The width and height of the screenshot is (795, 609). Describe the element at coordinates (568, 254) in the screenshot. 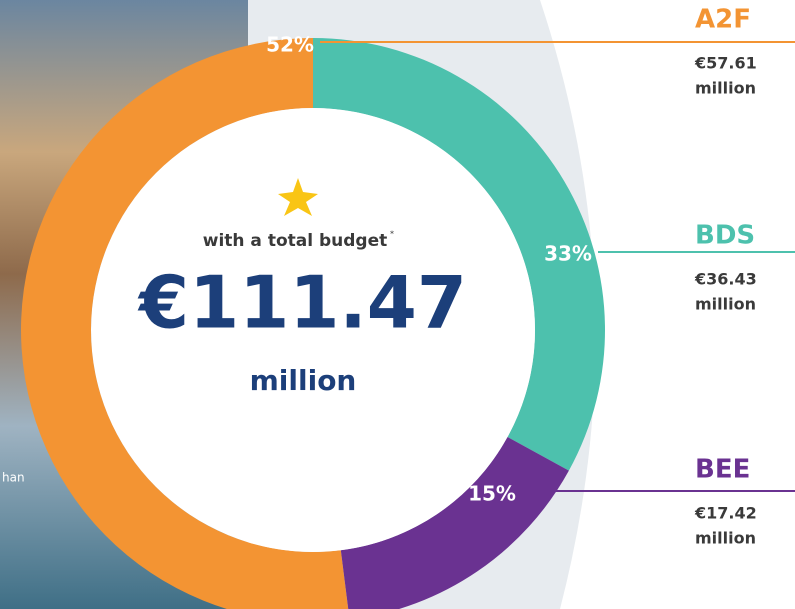

I see `percent-label: 33%` at that location.